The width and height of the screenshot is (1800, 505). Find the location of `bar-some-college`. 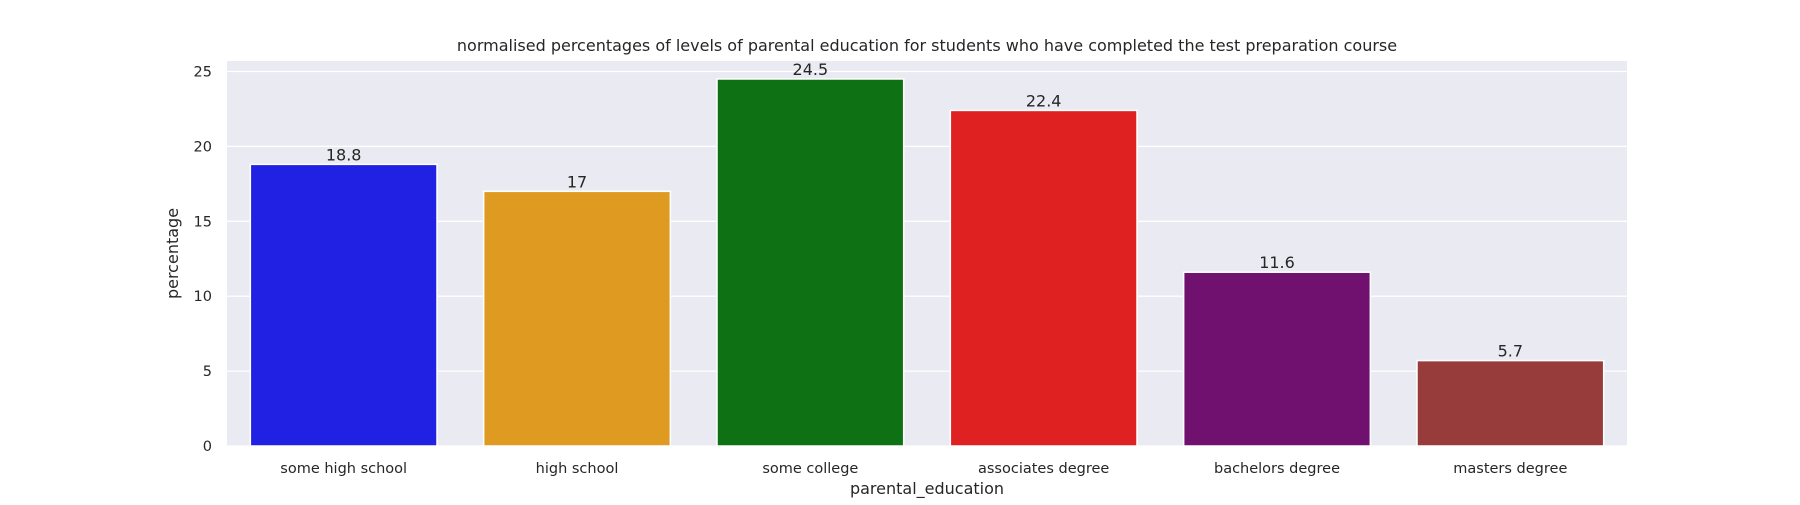

bar-some-college is located at coordinates (810, 262).